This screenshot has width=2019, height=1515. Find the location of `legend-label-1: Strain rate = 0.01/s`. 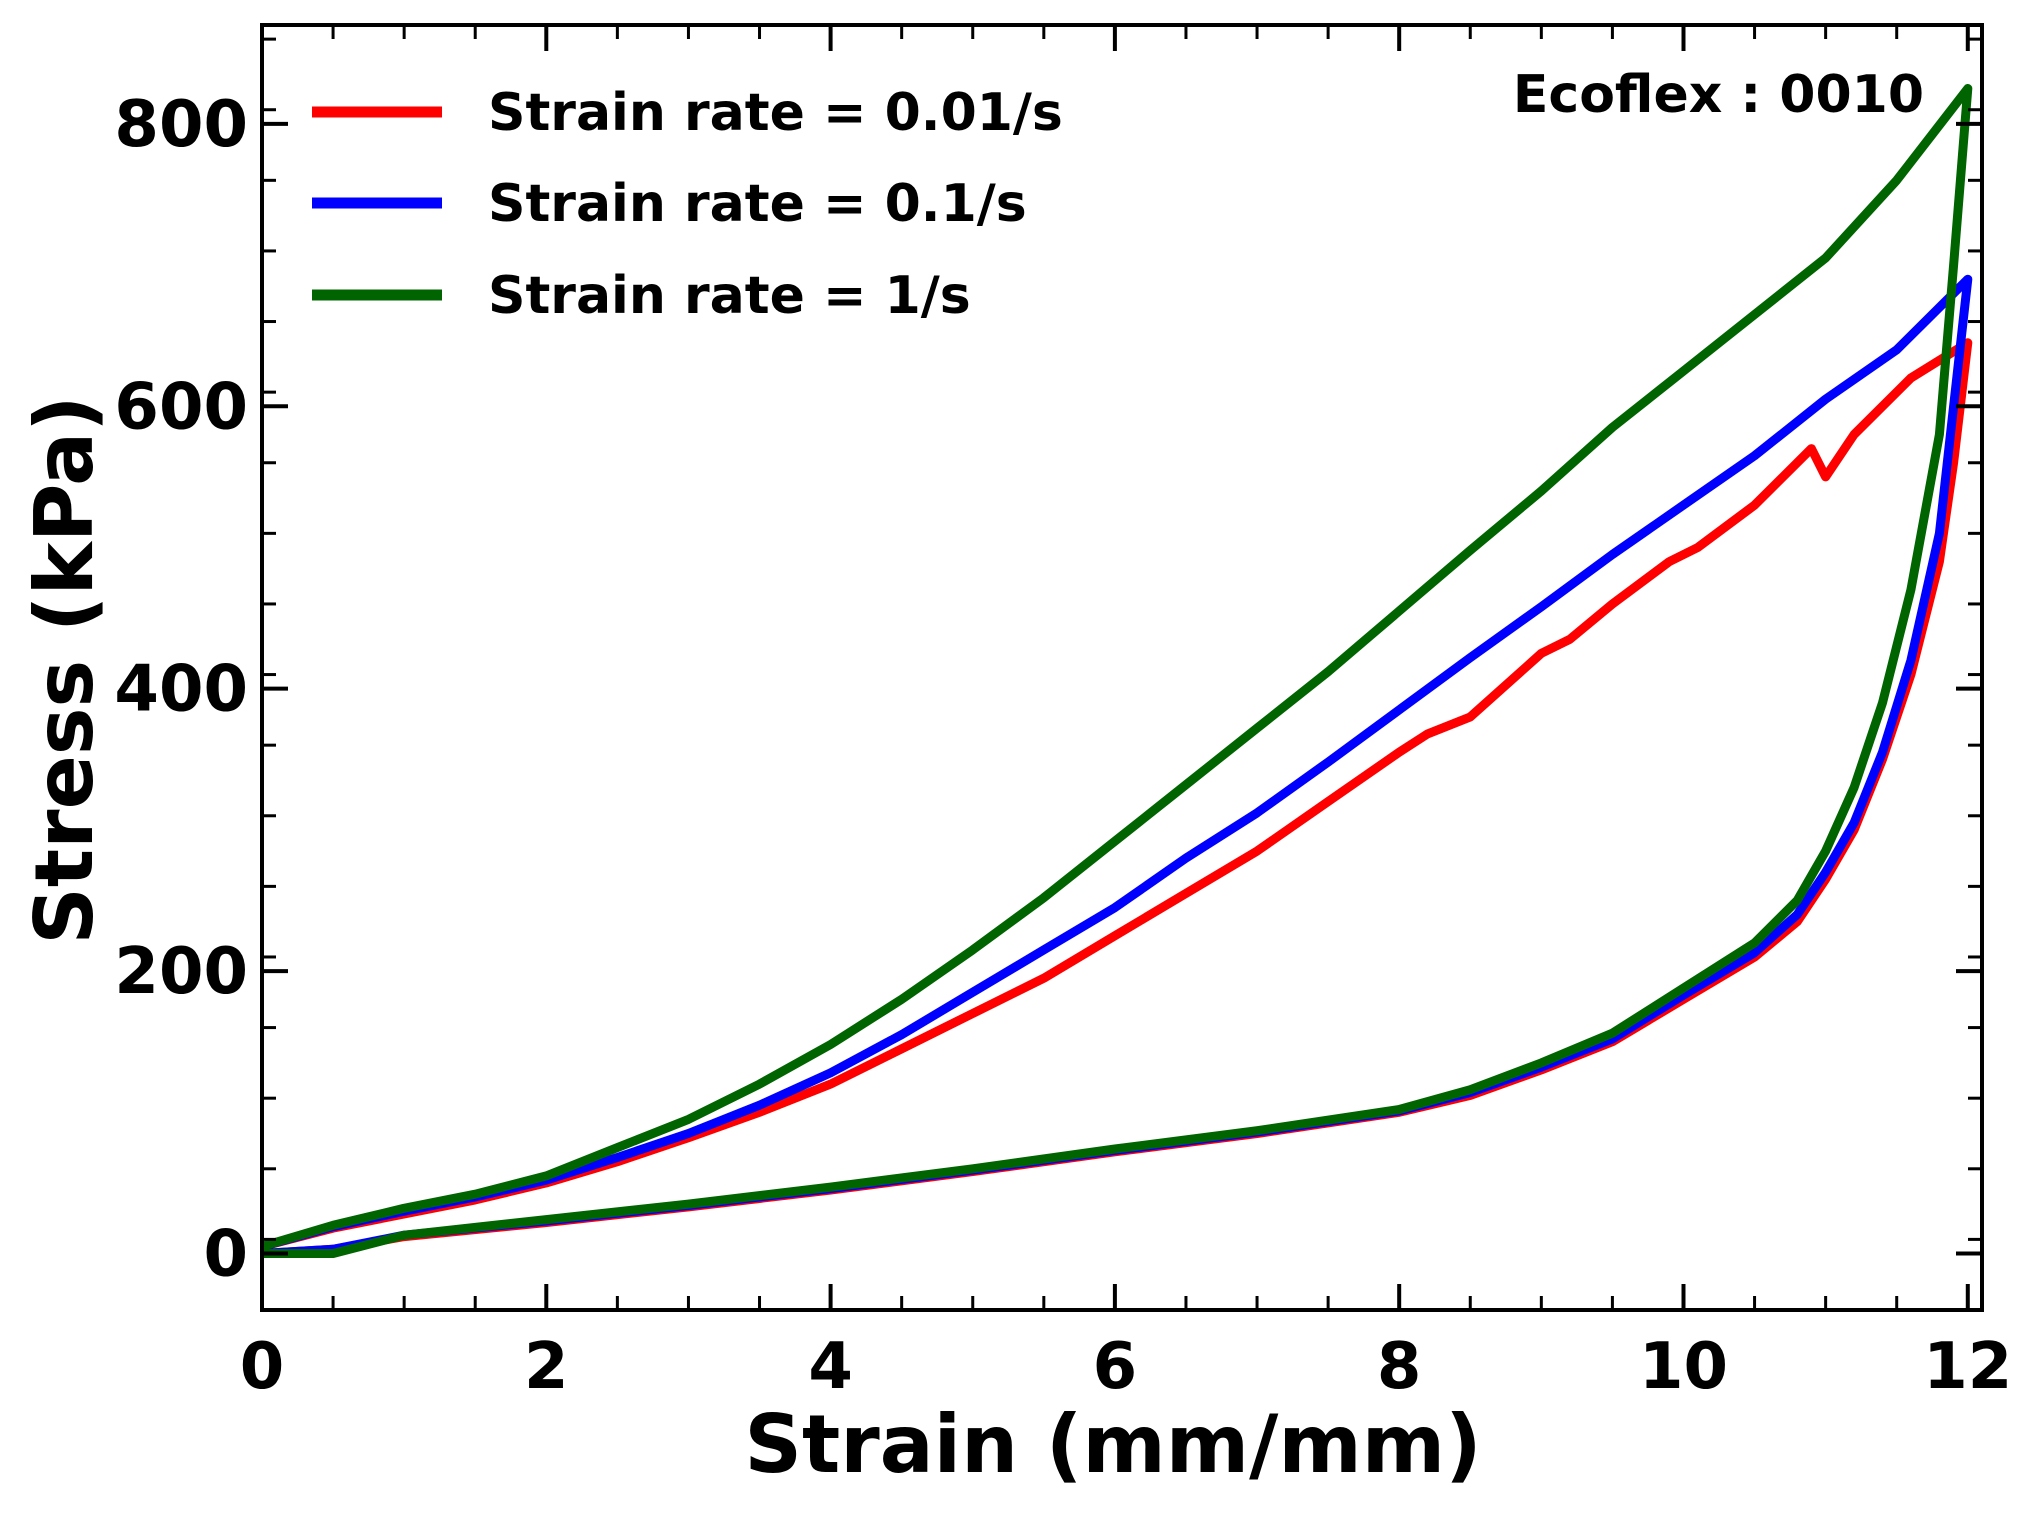

legend-label-1: Strain rate = 0.01/s is located at coordinates (775, 113).